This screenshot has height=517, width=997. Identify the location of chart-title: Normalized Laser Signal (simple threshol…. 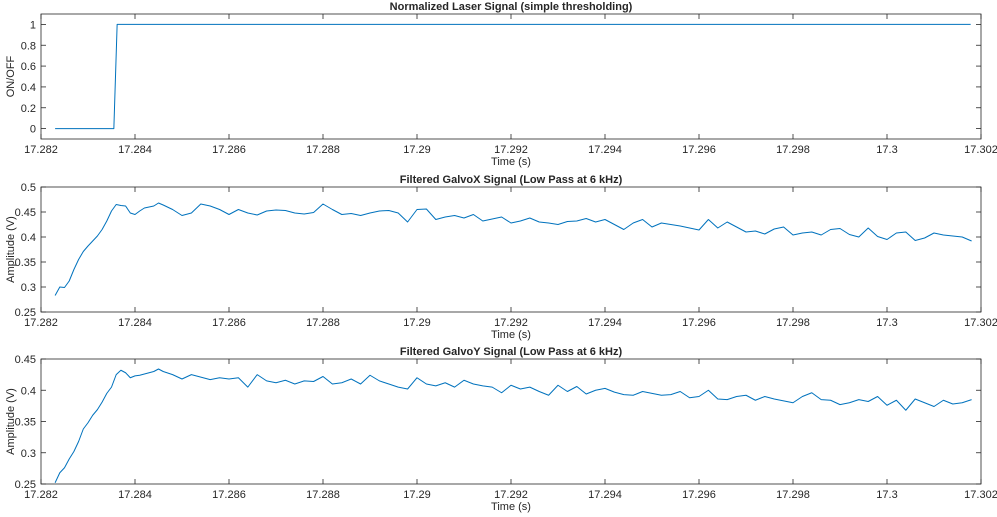
(511, 7).